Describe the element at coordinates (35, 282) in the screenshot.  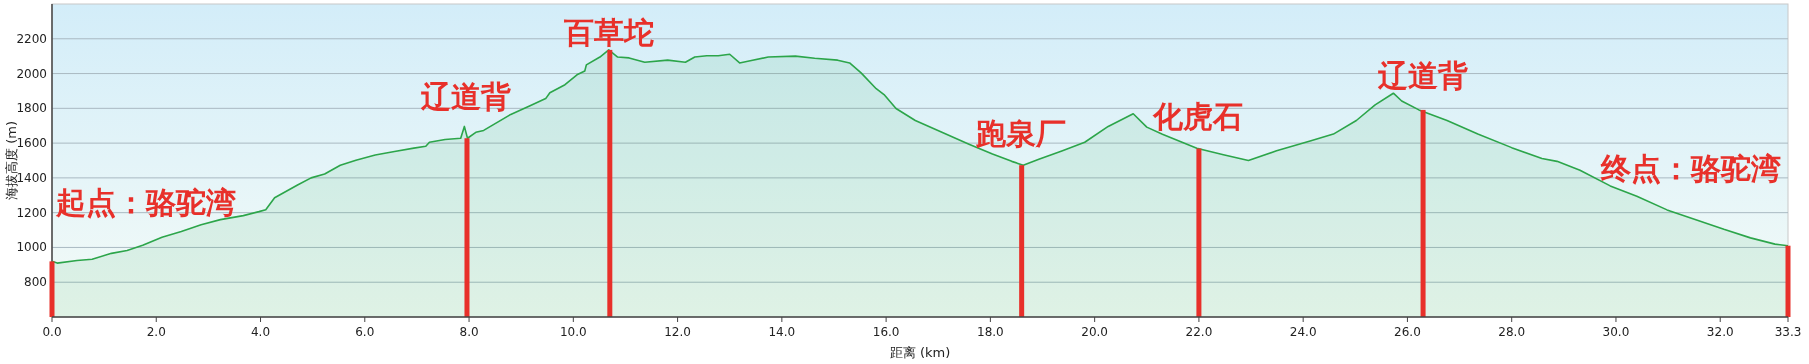
I see `y-tick-label: 800` at that location.